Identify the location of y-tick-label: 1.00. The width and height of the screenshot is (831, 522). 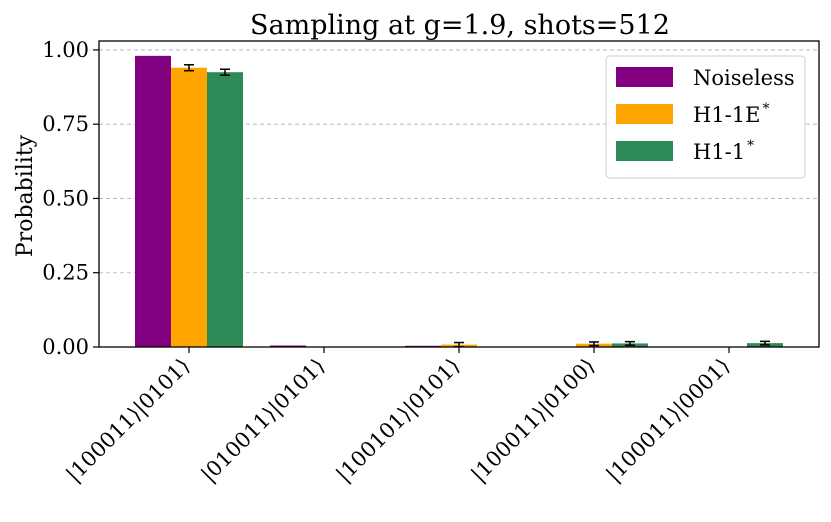
(65, 50).